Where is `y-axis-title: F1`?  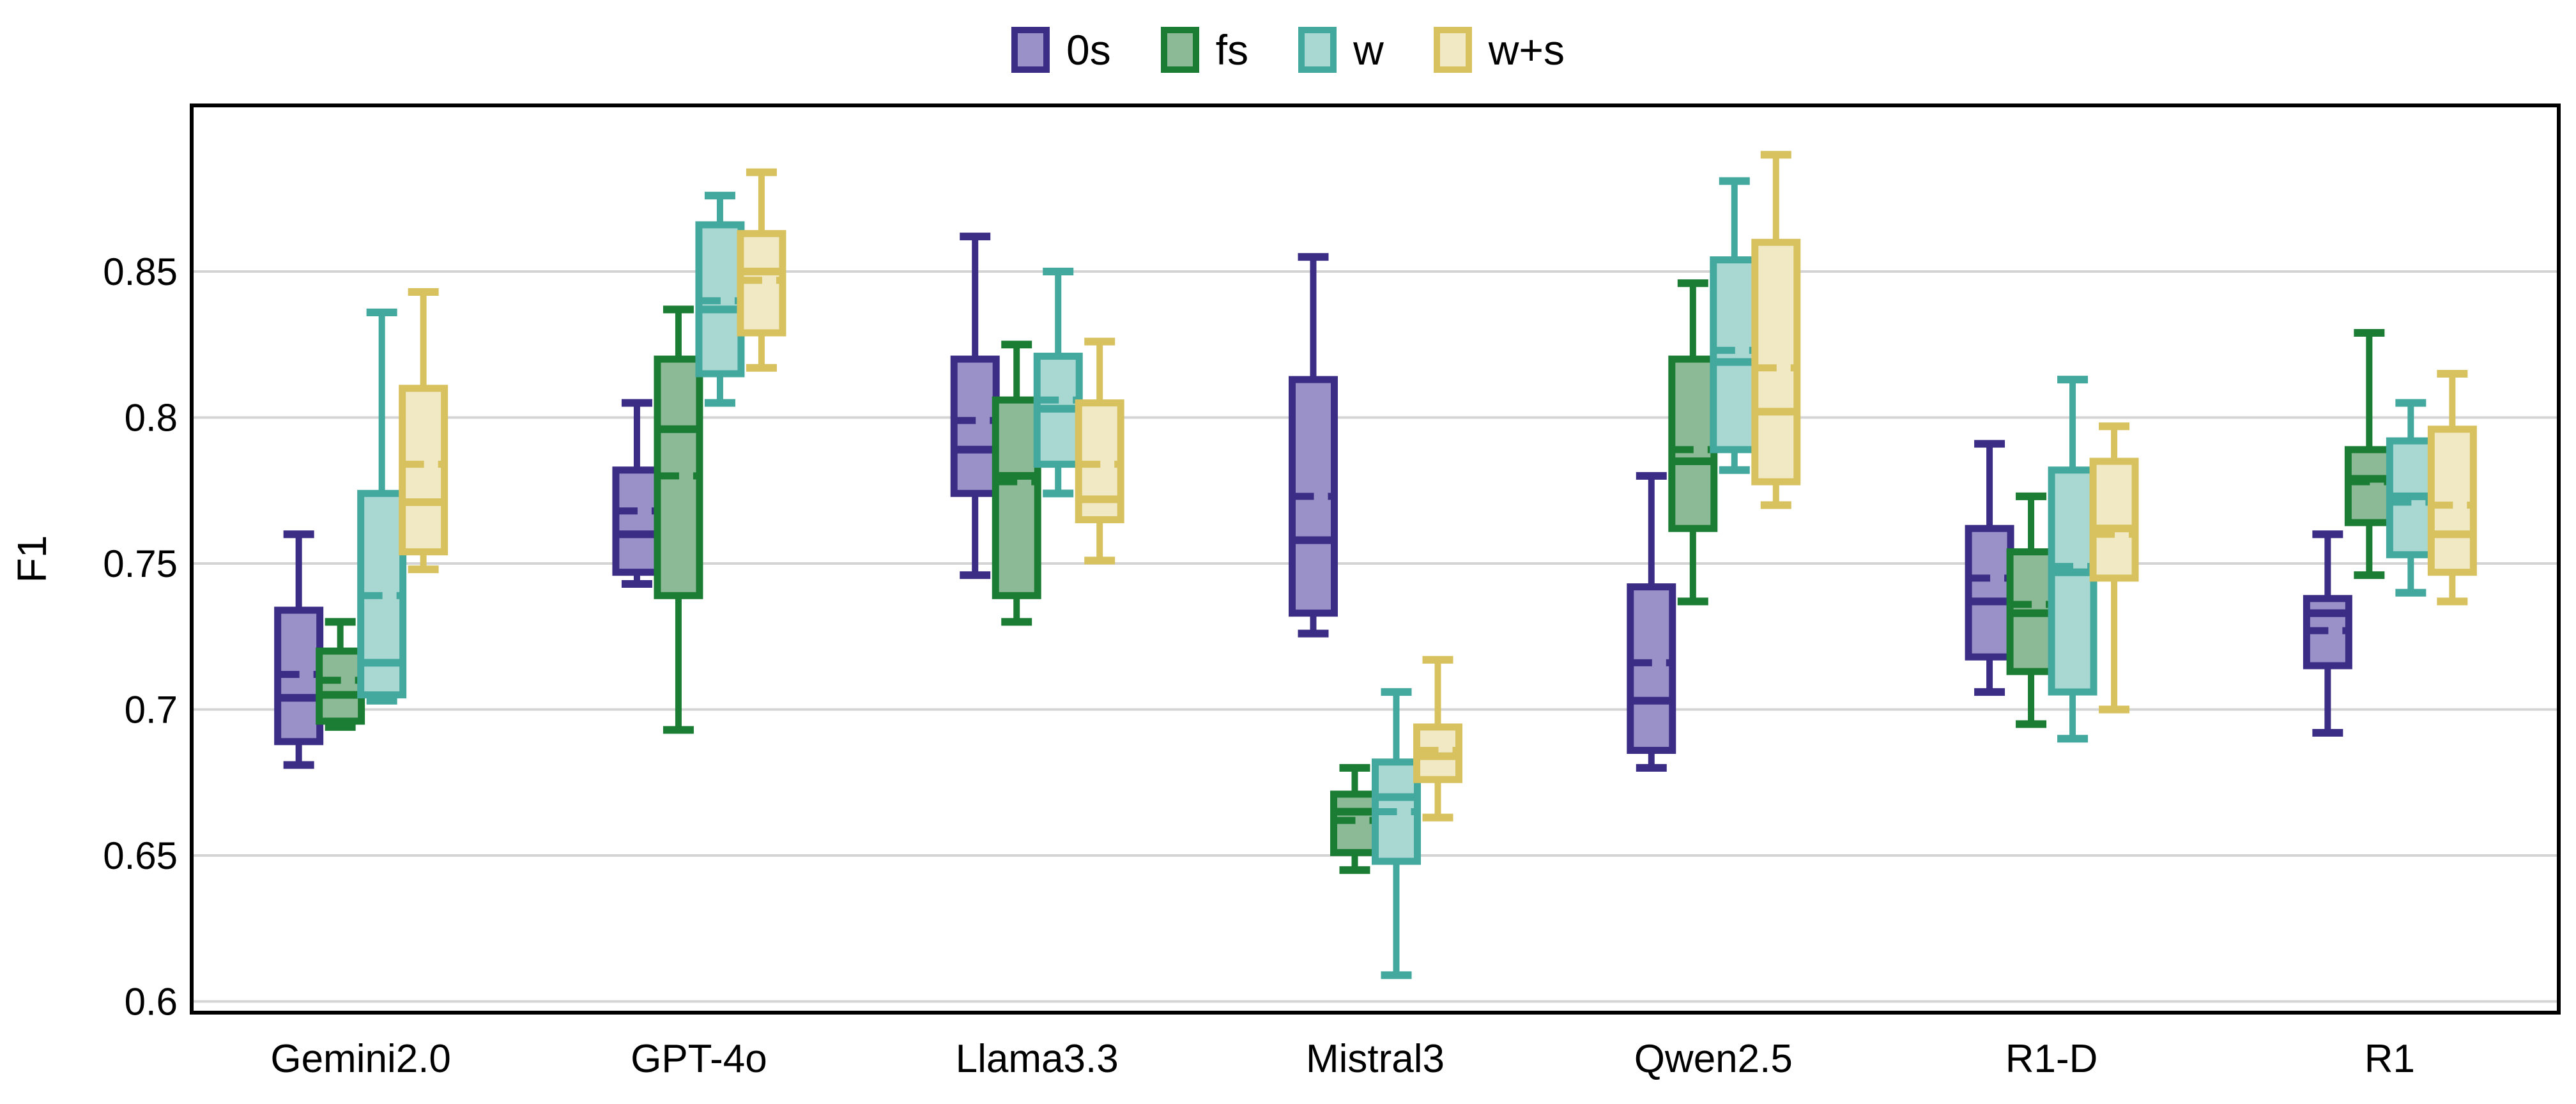 y-axis-title: F1 is located at coordinates (32, 559).